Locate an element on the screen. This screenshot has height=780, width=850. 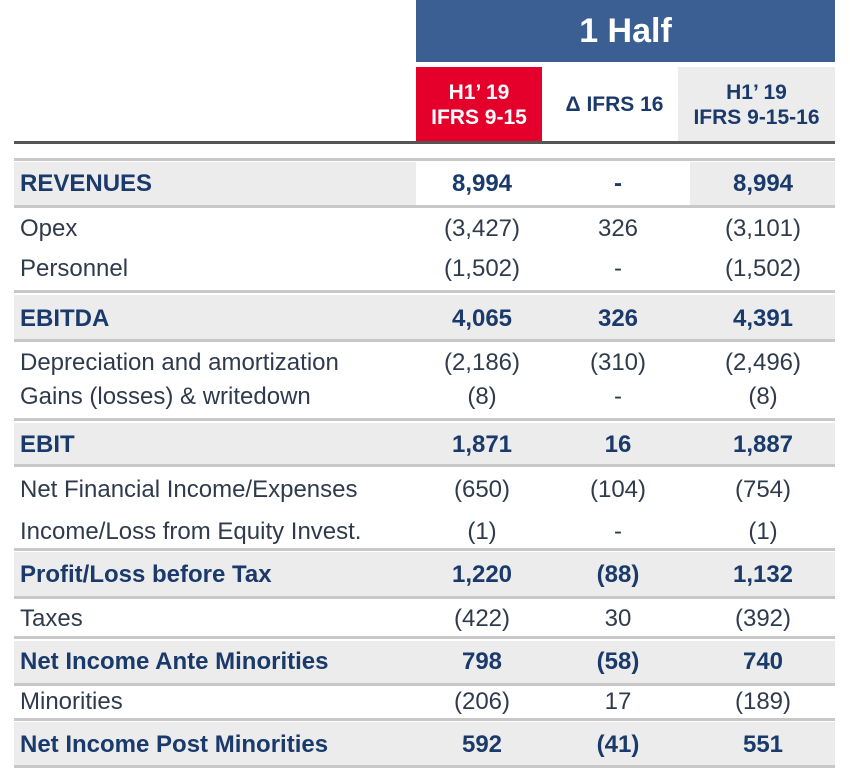
cell-delta-ifrs-16: (310) is located at coordinates (618, 362).